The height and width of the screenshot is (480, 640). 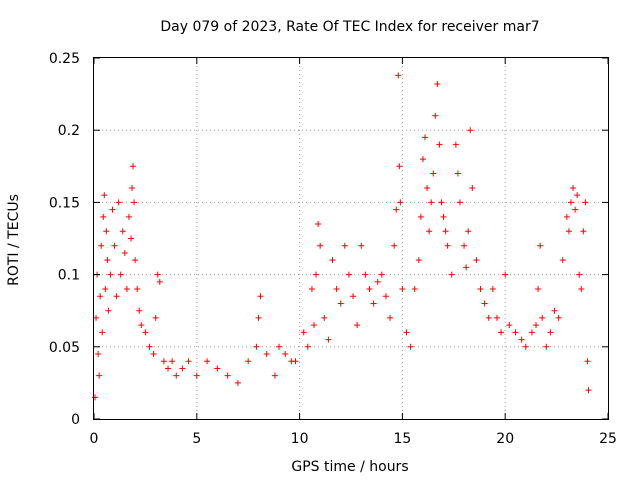 What do you see at coordinates (94, 439) in the screenshot?
I see `x-tick-label: 0` at bounding box center [94, 439].